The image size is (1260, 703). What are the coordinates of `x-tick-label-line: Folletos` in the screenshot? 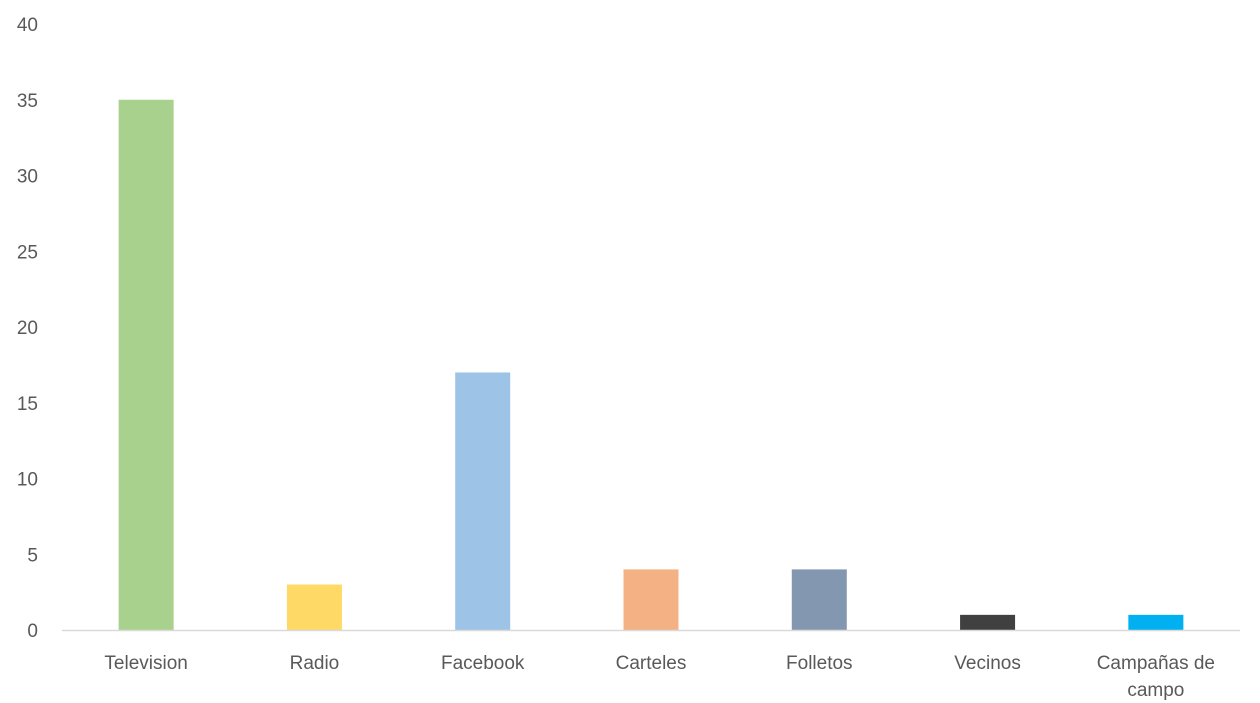 It's located at (819, 663).